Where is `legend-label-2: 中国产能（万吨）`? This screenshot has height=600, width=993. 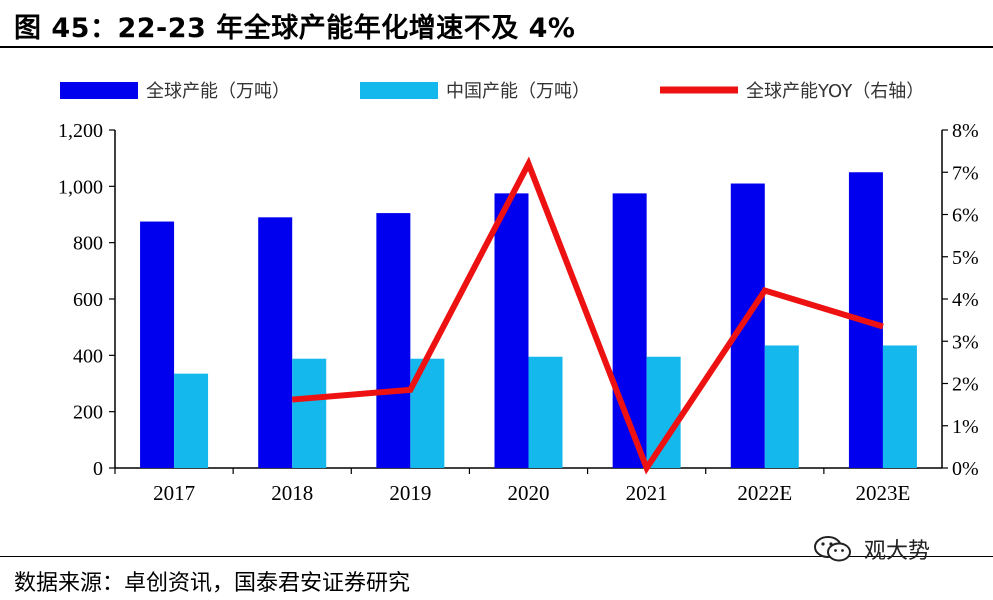 legend-label-2: 中国产能（万吨） is located at coordinates (518, 91).